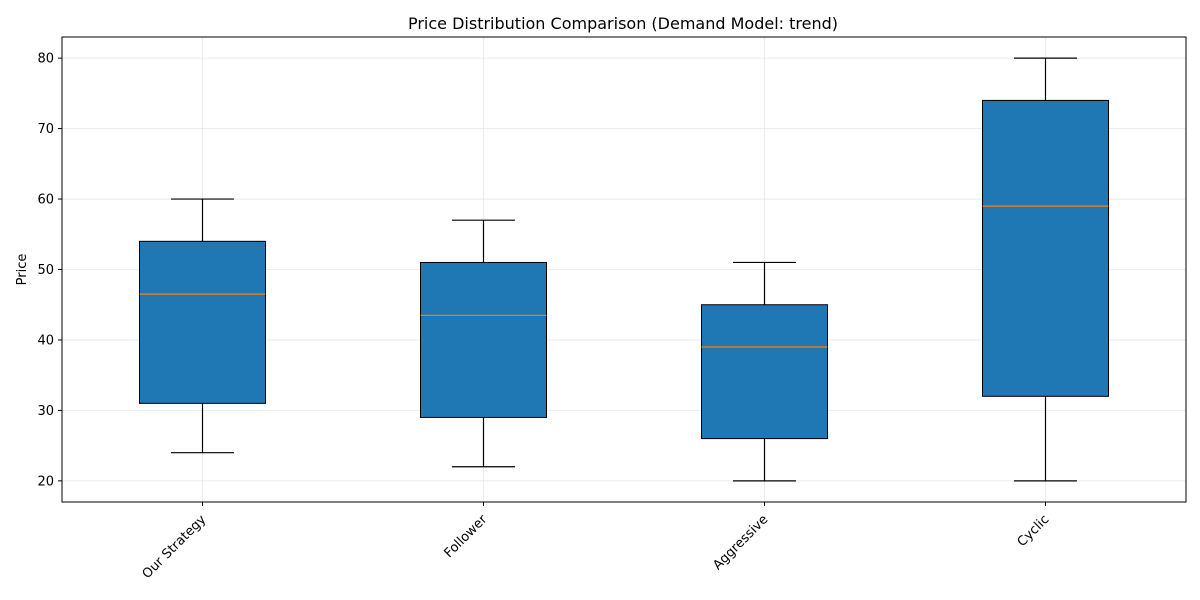  What do you see at coordinates (22, 270) in the screenshot?
I see `y-axis-label: Price` at bounding box center [22, 270].